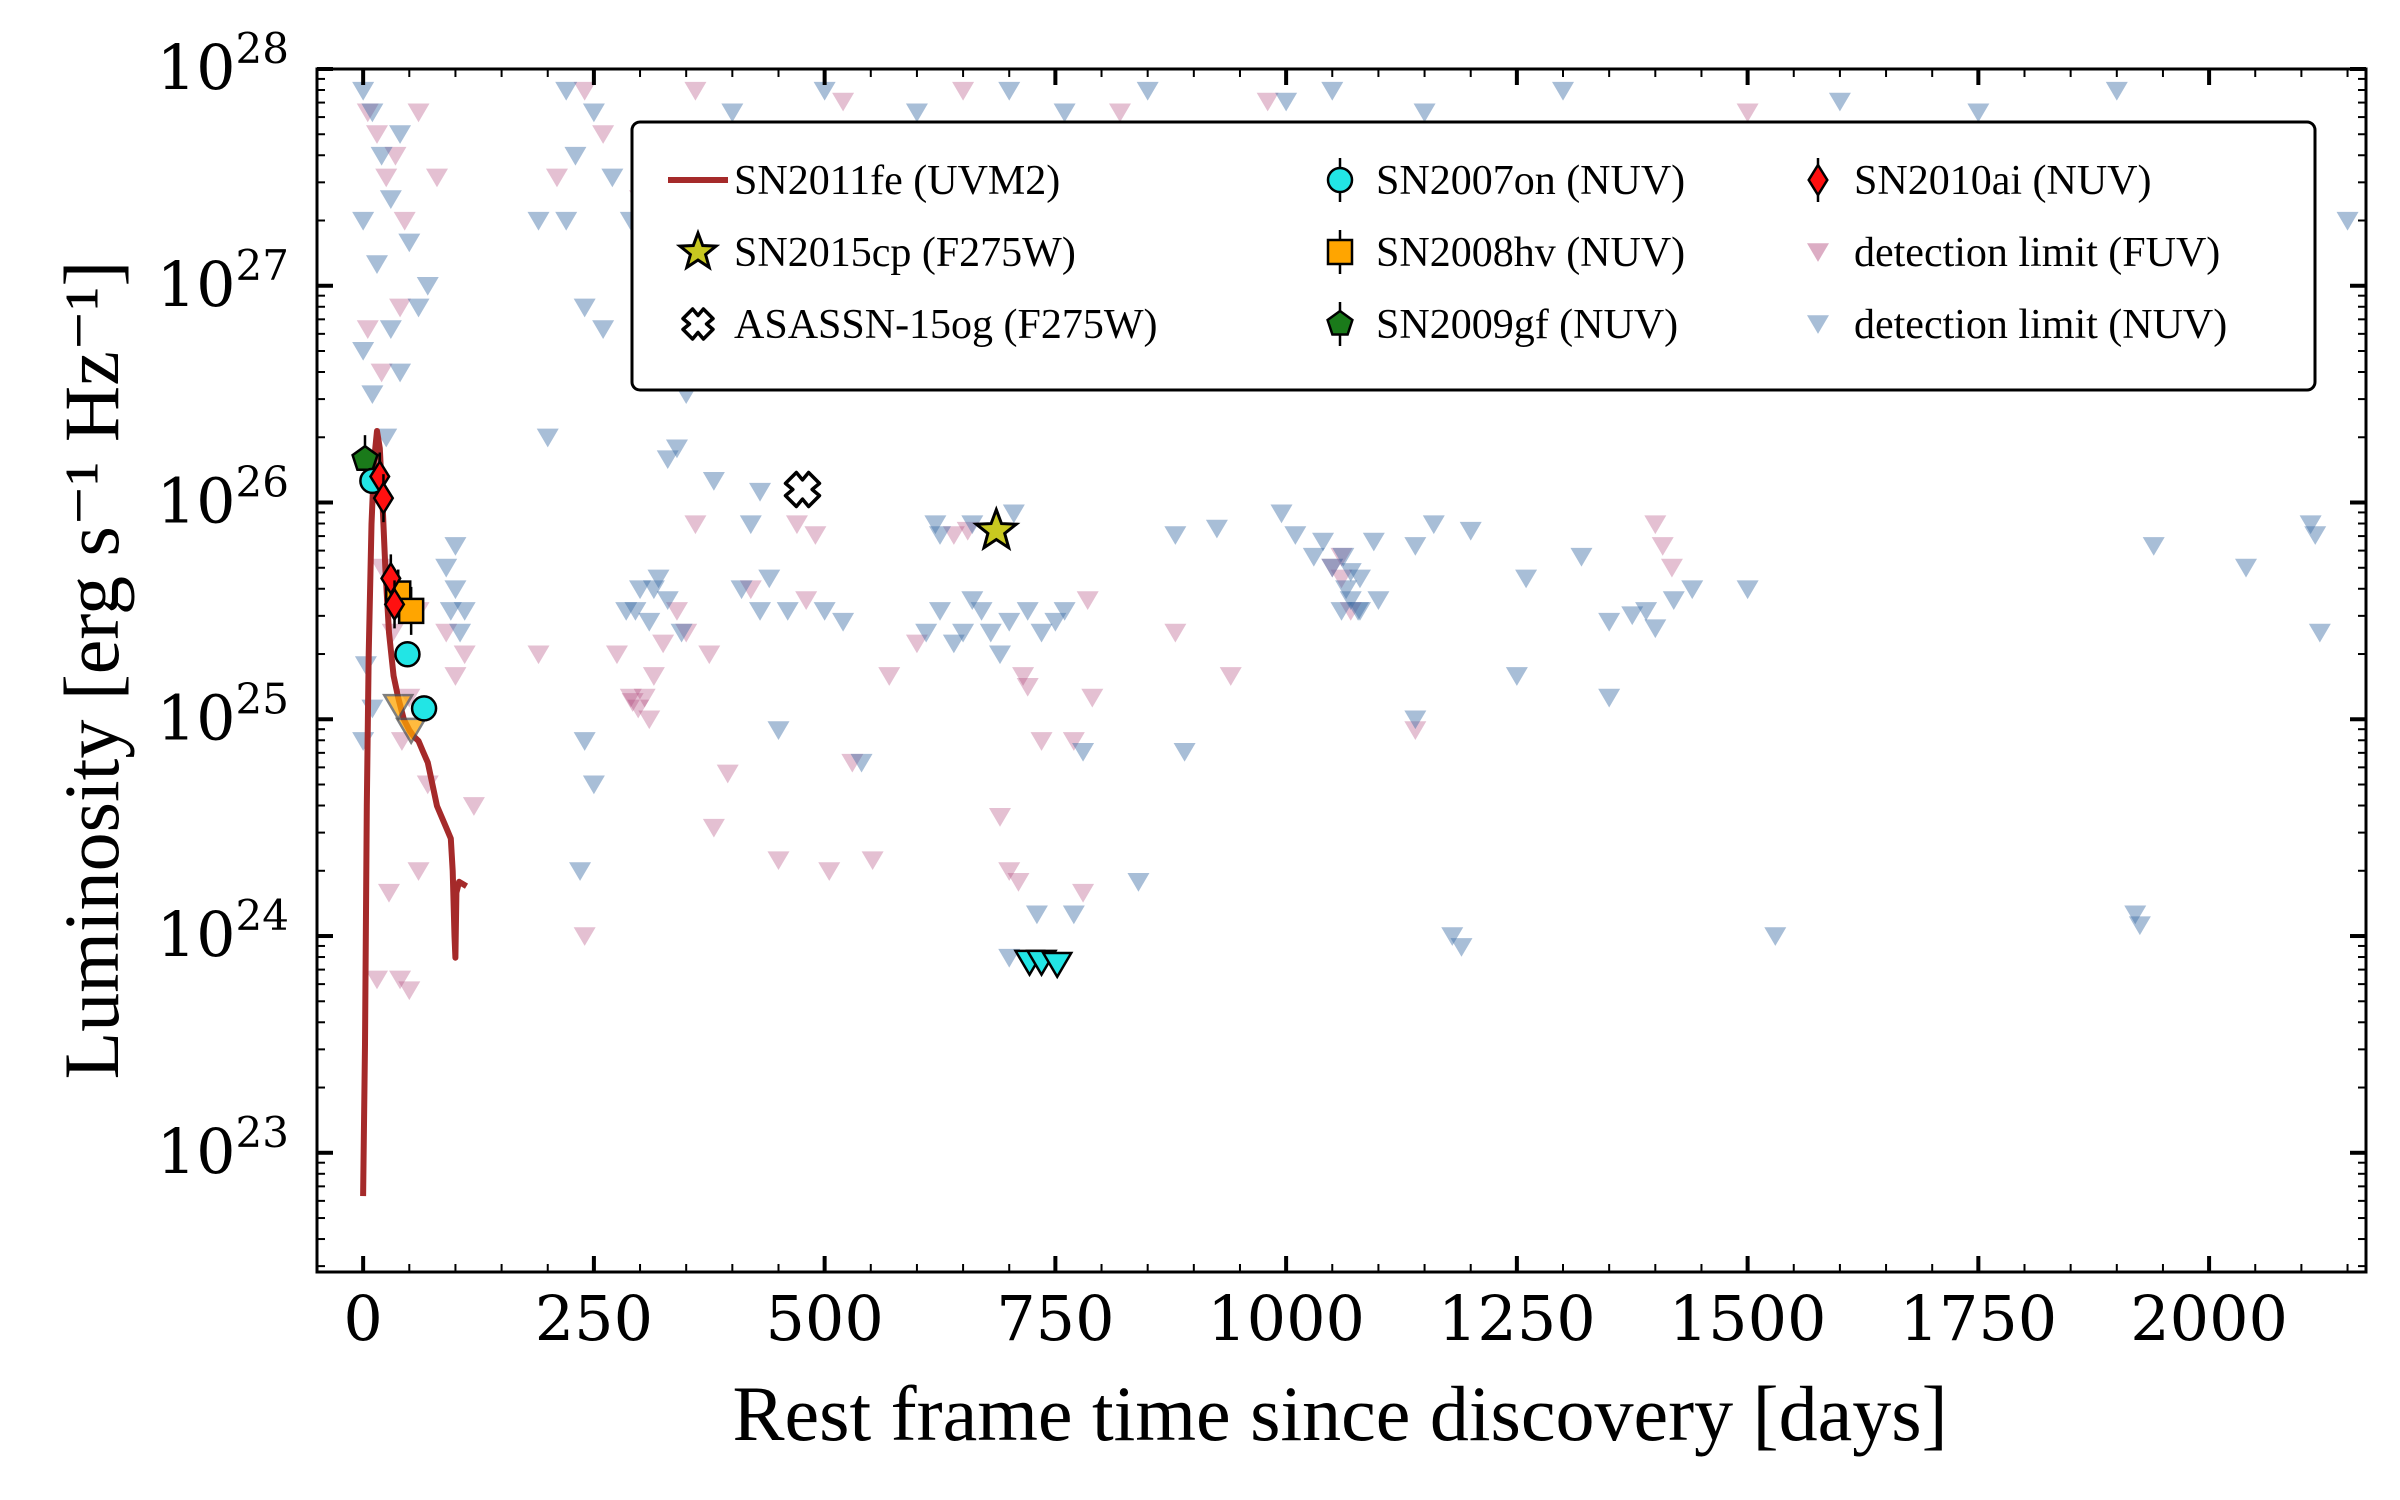 This screenshot has height=1500, width=2400. Describe the element at coordinates (996, 528) in the screenshot. I see `sn2015cp-marker` at that location.